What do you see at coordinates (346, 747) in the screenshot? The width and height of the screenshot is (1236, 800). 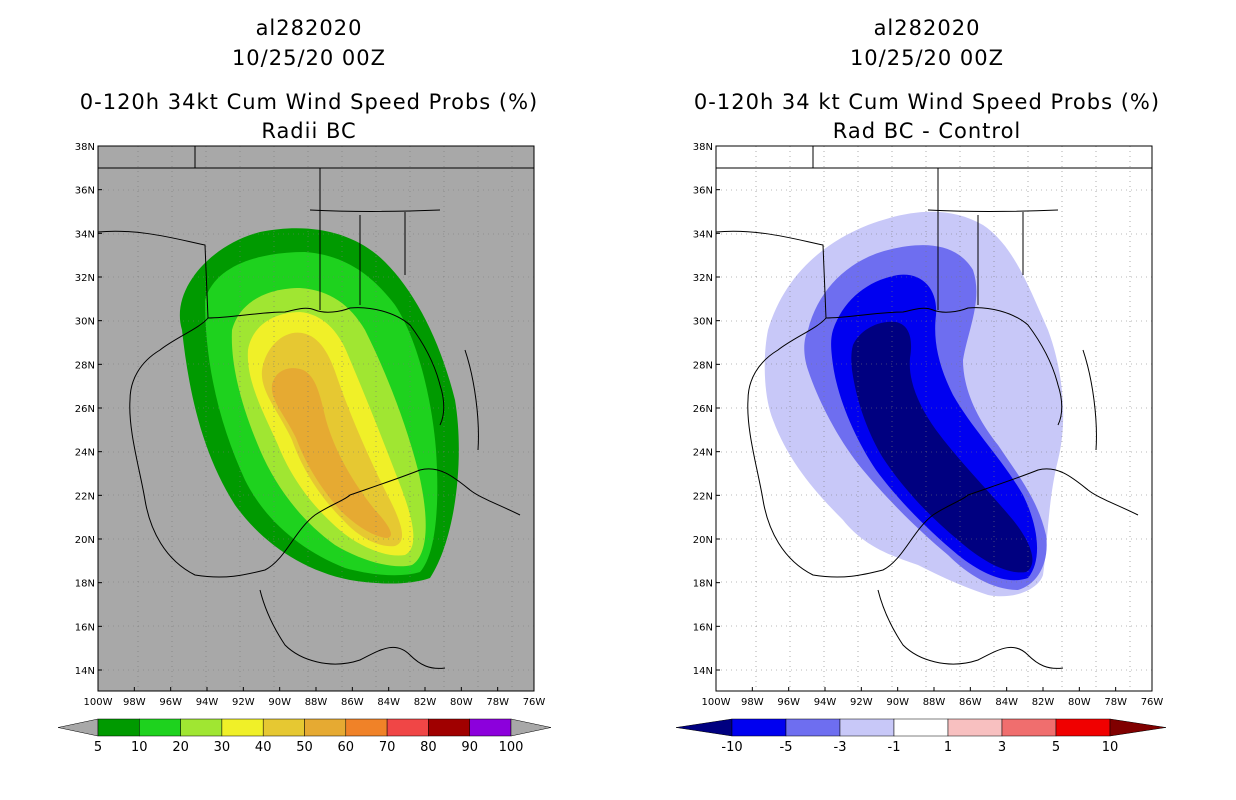 I see `colorbar-label: 60` at bounding box center [346, 747].